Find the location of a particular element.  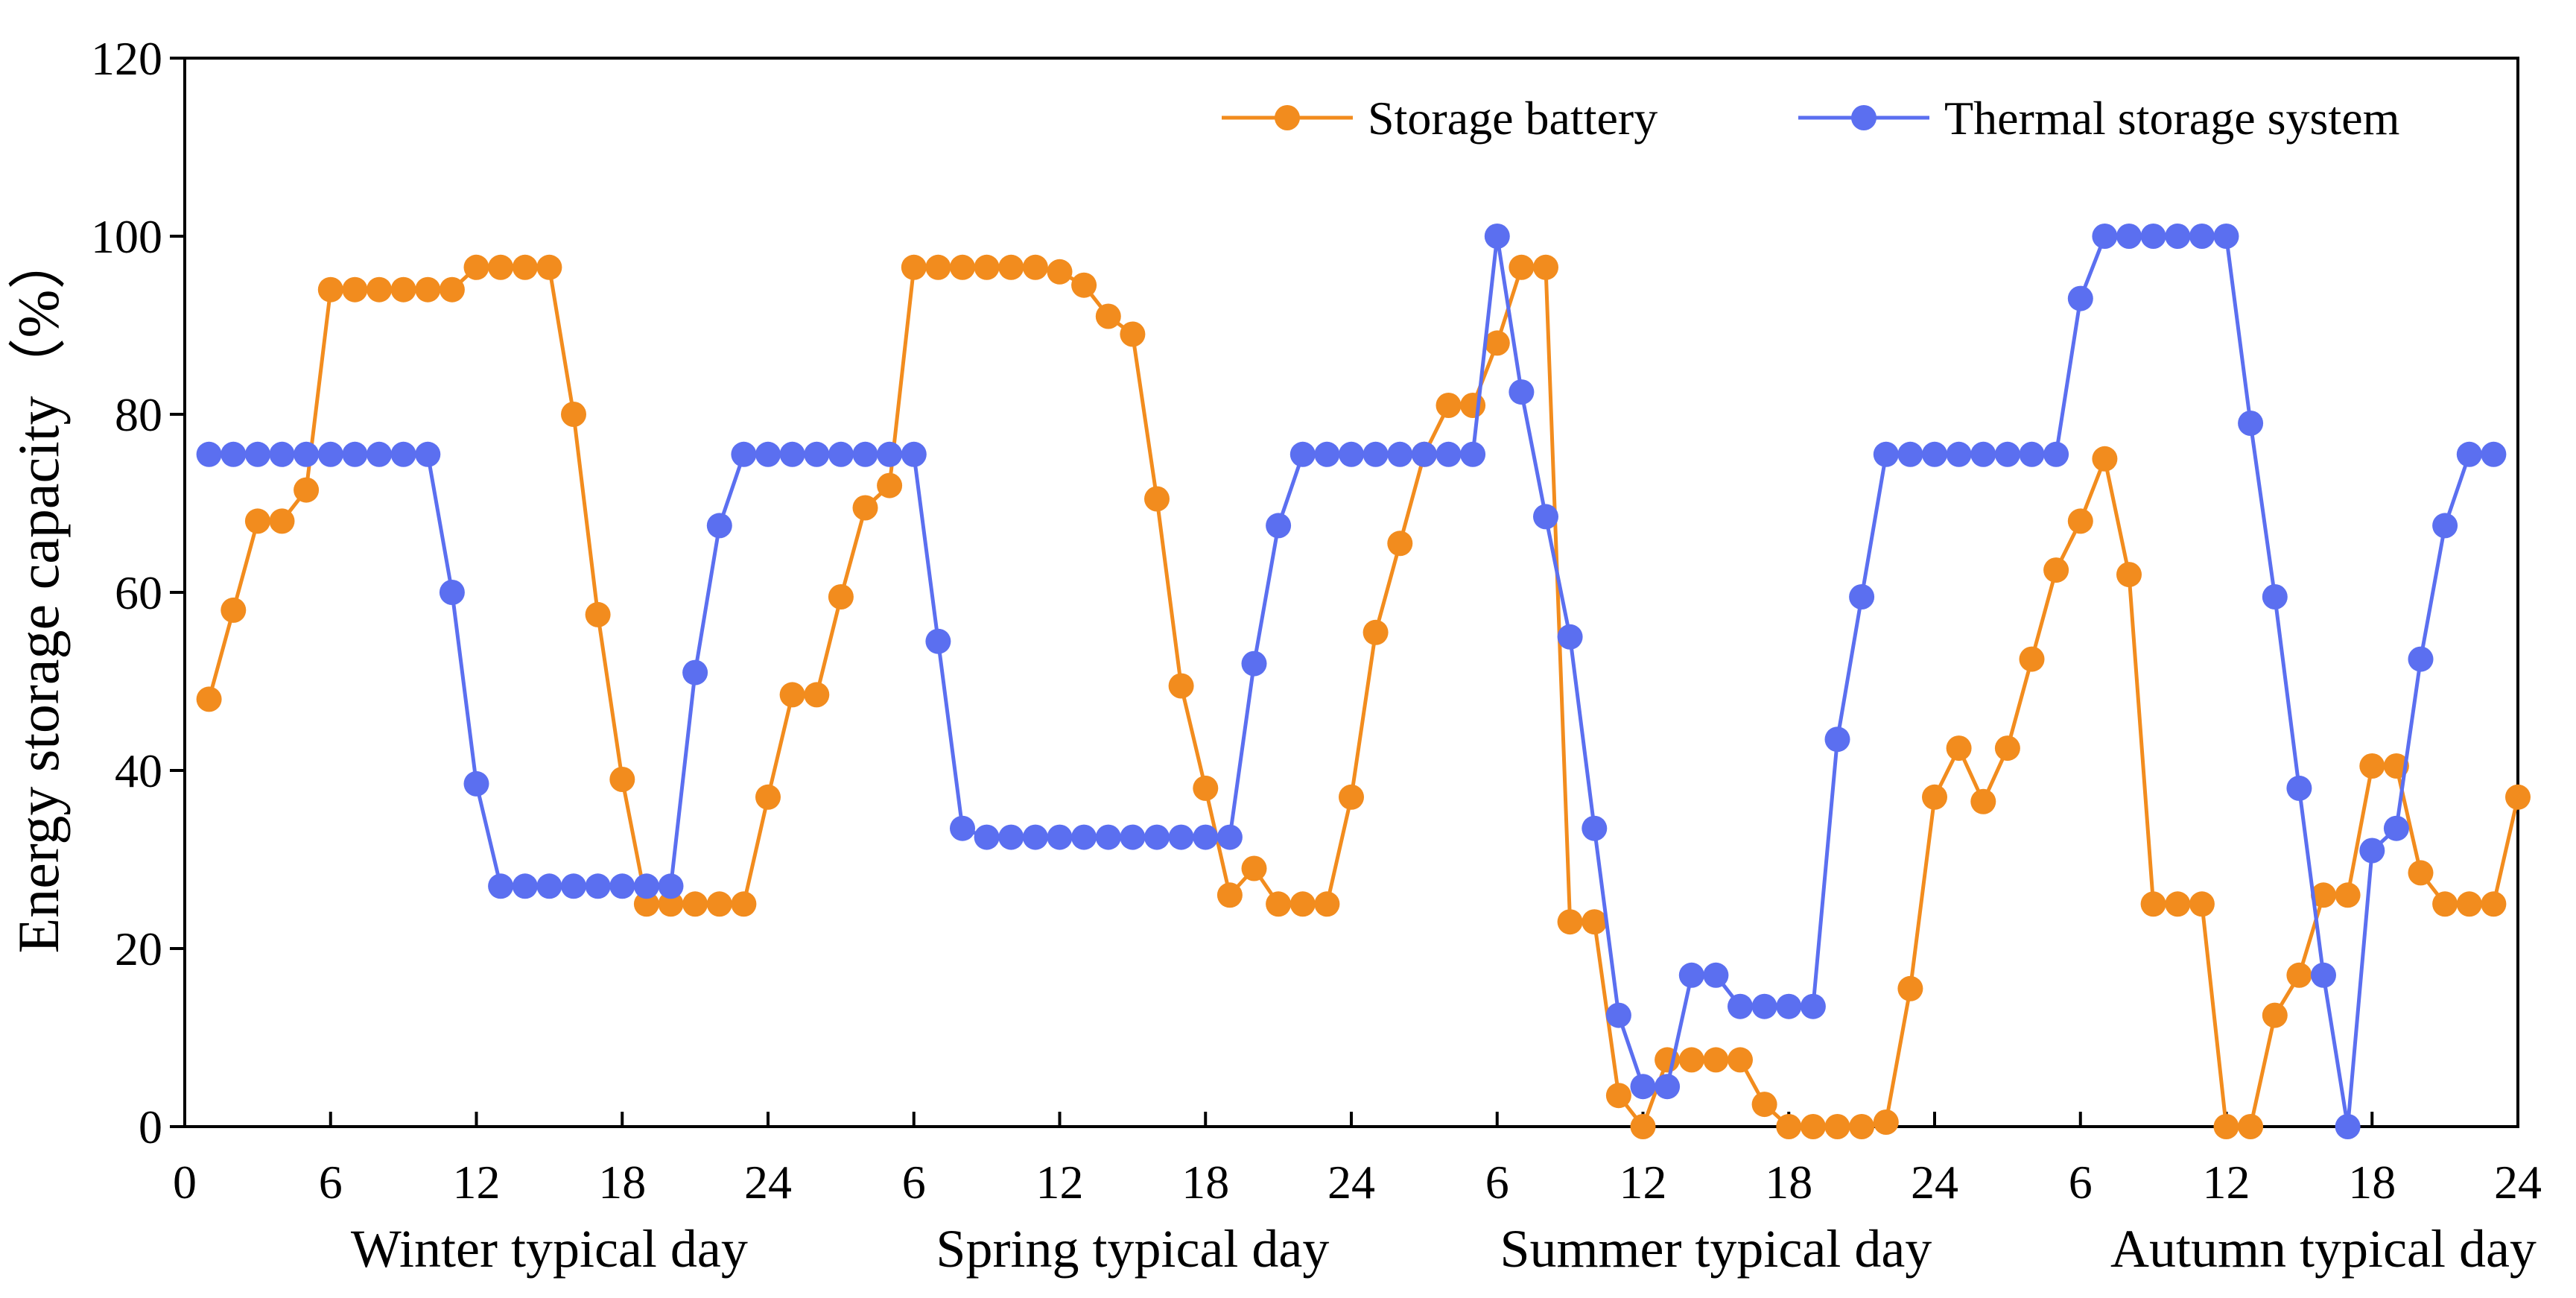

legend-marker is located at coordinates (1864, 117).